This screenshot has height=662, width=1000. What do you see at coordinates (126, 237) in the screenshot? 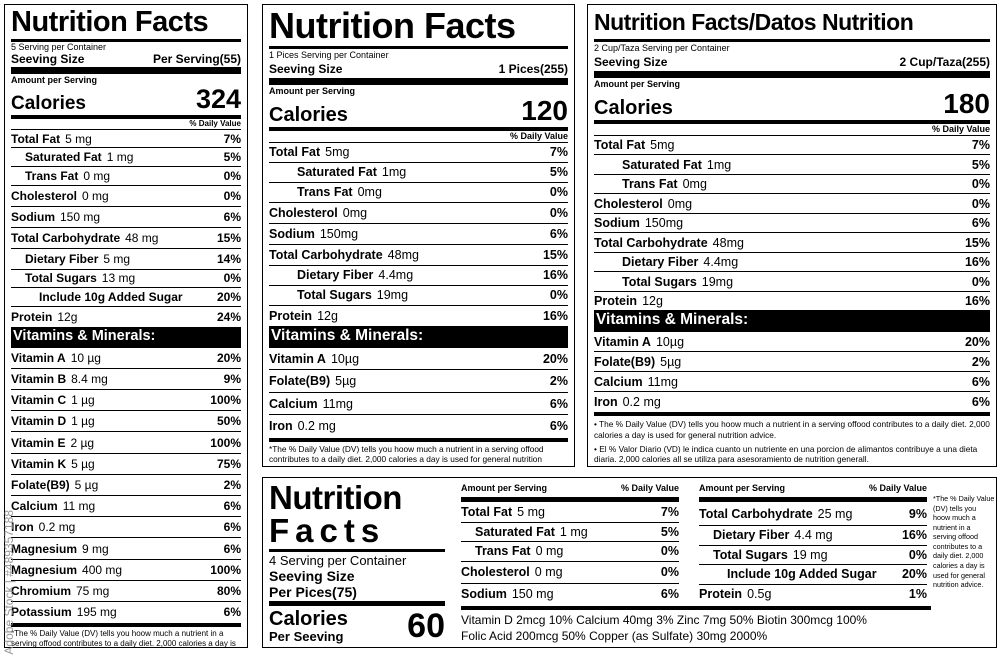
I see `nutrient-row: Total Carbohydrate 48 mg 15%` at bounding box center [126, 237].